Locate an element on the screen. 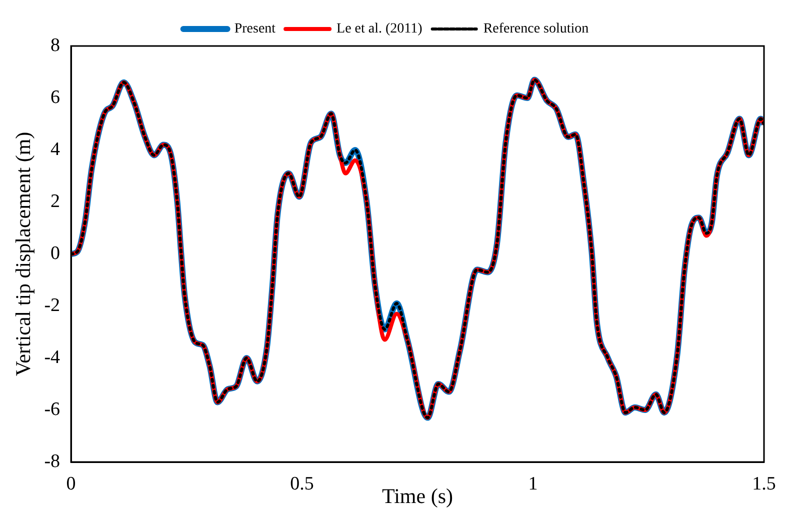 The width and height of the screenshot is (790, 522). y-tick-label: 6 is located at coordinates (55, 97).